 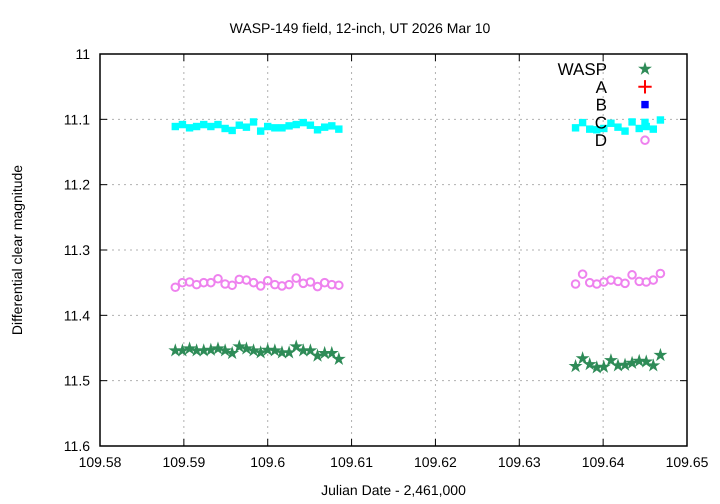 What do you see at coordinates (600, 140) in the screenshot?
I see `legend-label: D` at bounding box center [600, 140].